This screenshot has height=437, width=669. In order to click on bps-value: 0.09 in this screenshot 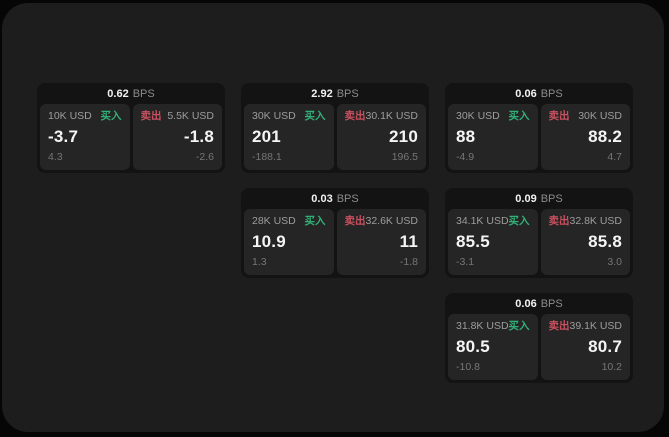, I will do `click(526, 198)`.